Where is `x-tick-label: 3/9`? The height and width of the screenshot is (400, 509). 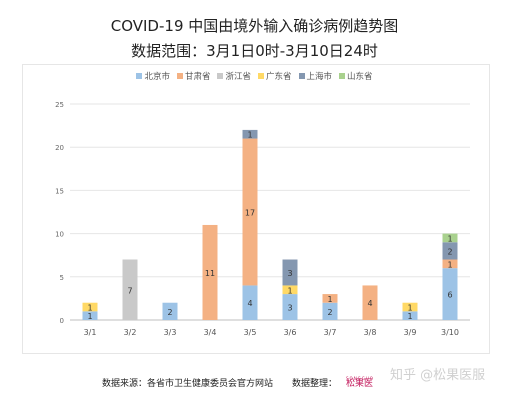 x-tick-label: 3/9 is located at coordinates (410, 332).